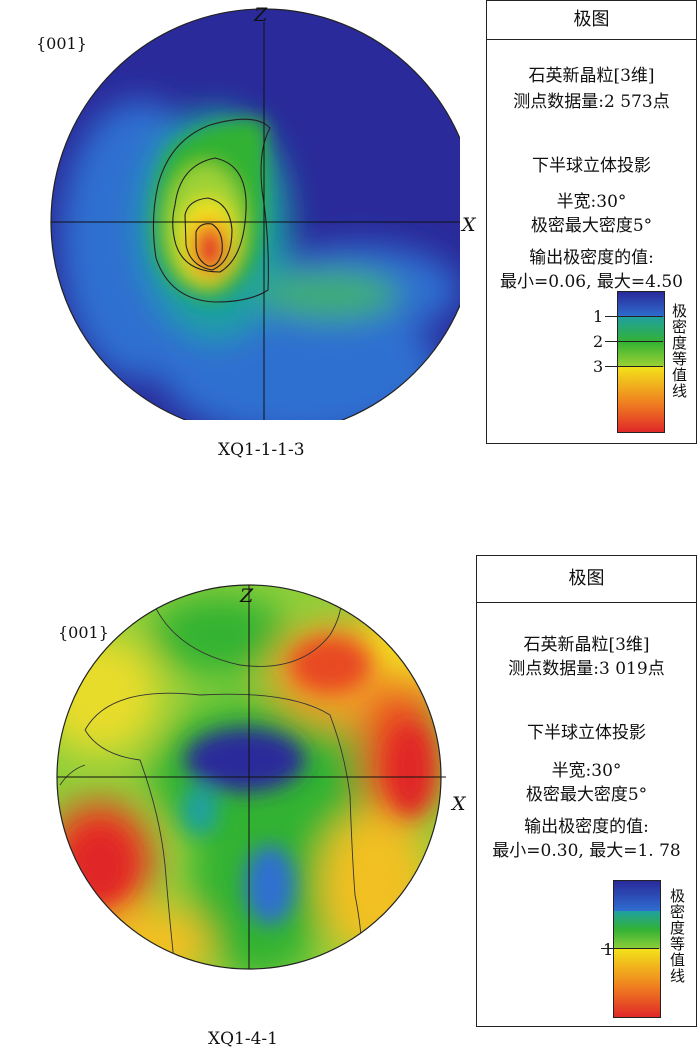 The width and height of the screenshot is (700, 1053). I want to click on minmax-text-2: 最小=0.30, 最大=1. 78, so click(586, 851).